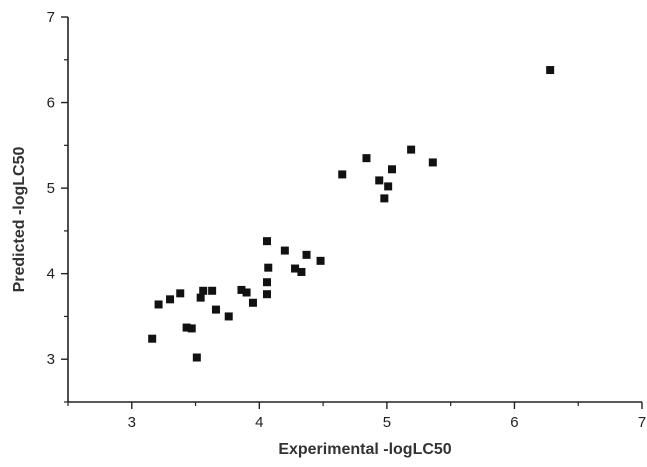  What do you see at coordinates (51, 188) in the screenshot?
I see `y-tick-label: 5` at bounding box center [51, 188].